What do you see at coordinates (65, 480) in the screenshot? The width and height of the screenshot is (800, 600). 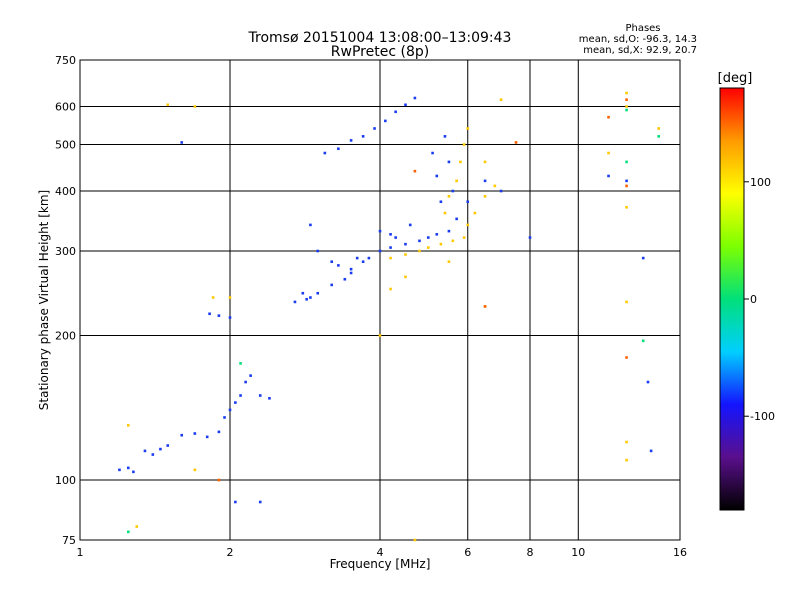 I see `y-tick-label: 100` at bounding box center [65, 480].